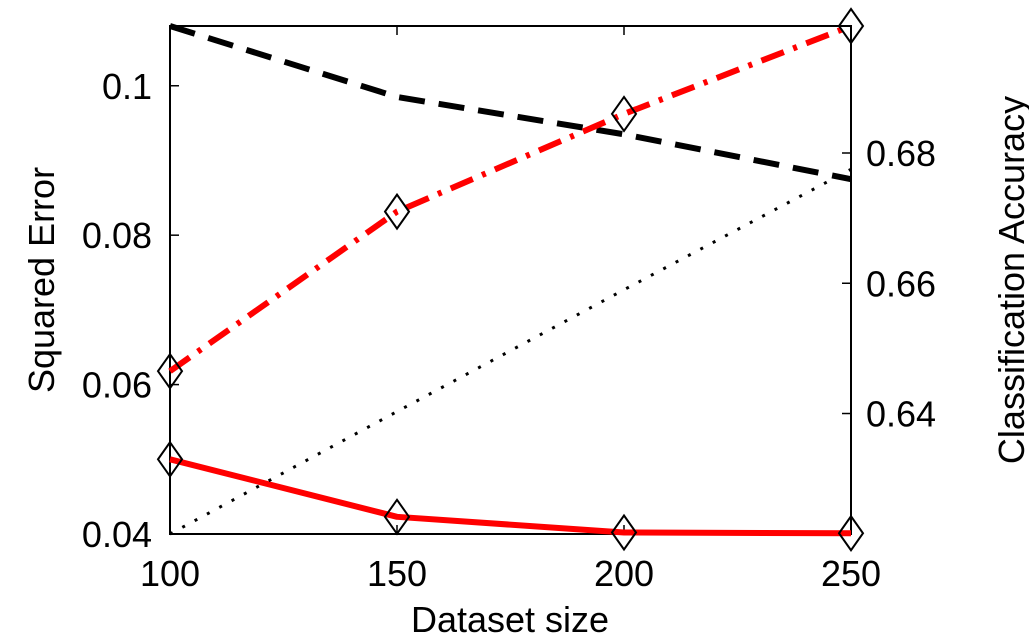  Describe the element at coordinates (117, 235) in the screenshot. I see `y-left-tick-label: 0.08` at that location.